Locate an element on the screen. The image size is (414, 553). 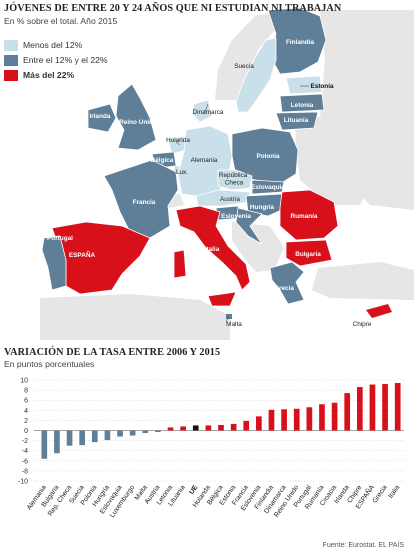
label-estonia: Estonia is located at coordinates (322, 86).